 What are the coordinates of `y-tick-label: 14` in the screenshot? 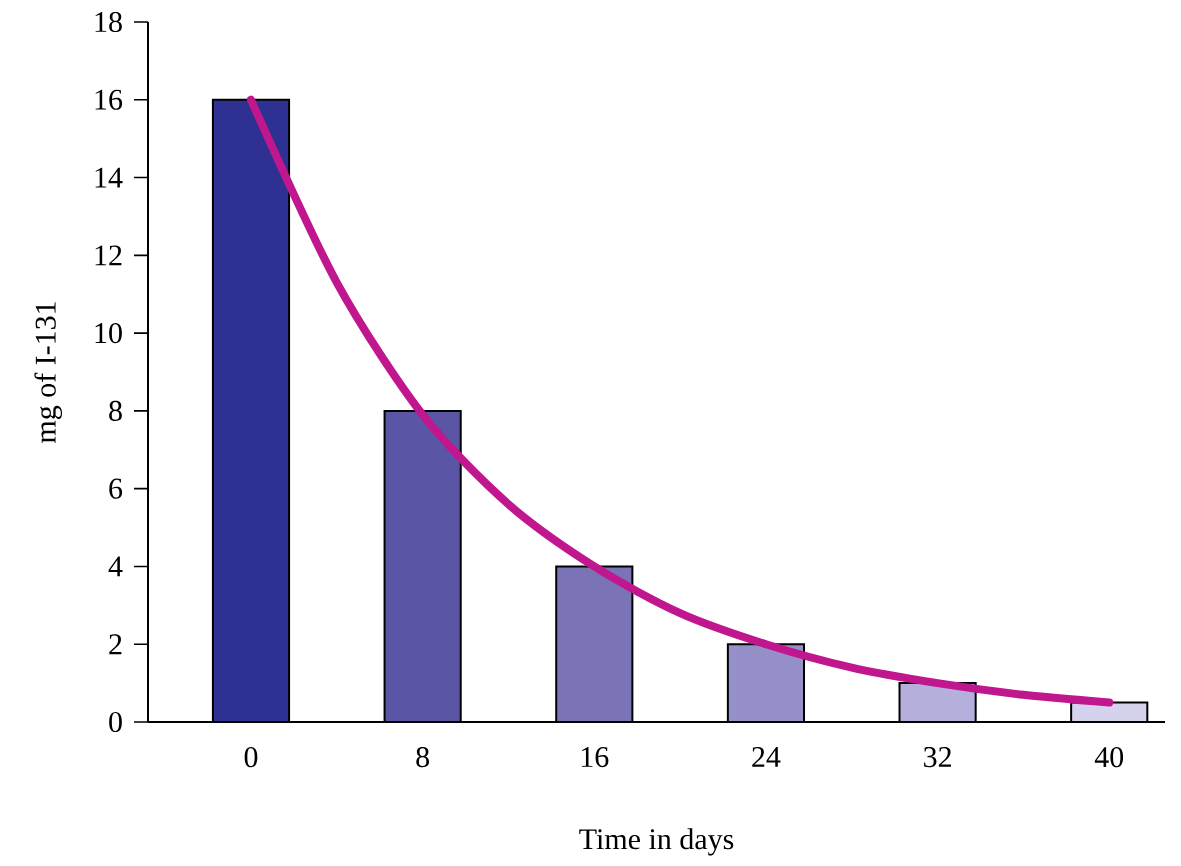 It's located at (109, 177).